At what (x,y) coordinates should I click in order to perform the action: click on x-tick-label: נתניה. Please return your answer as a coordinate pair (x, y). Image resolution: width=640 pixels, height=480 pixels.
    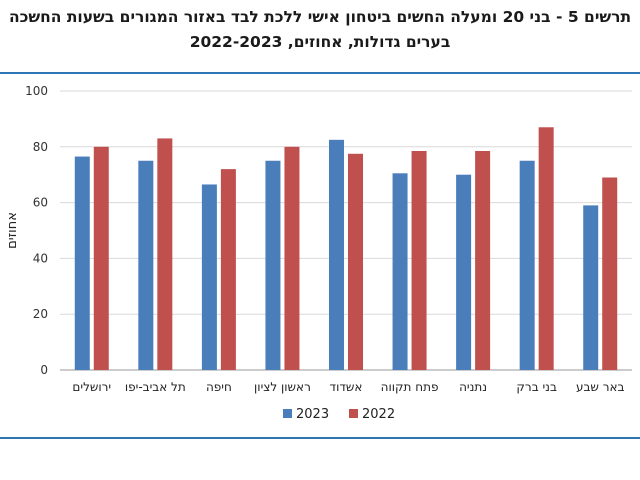
    Looking at the image, I should click on (473, 387).